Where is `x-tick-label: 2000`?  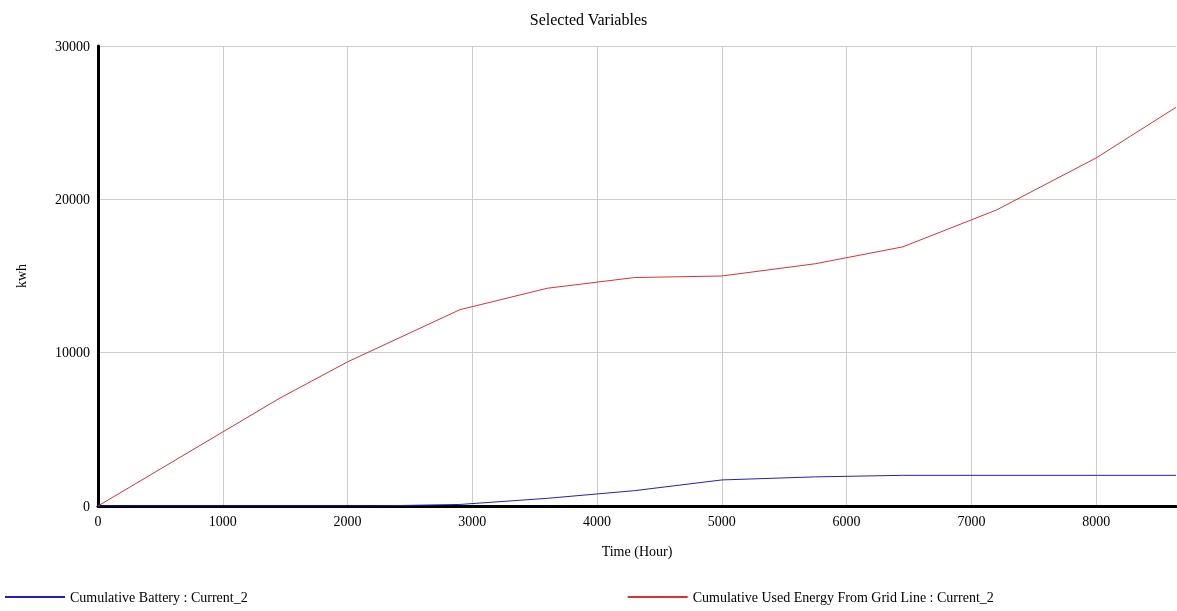 x-tick-label: 2000 is located at coordinates (347, 521).